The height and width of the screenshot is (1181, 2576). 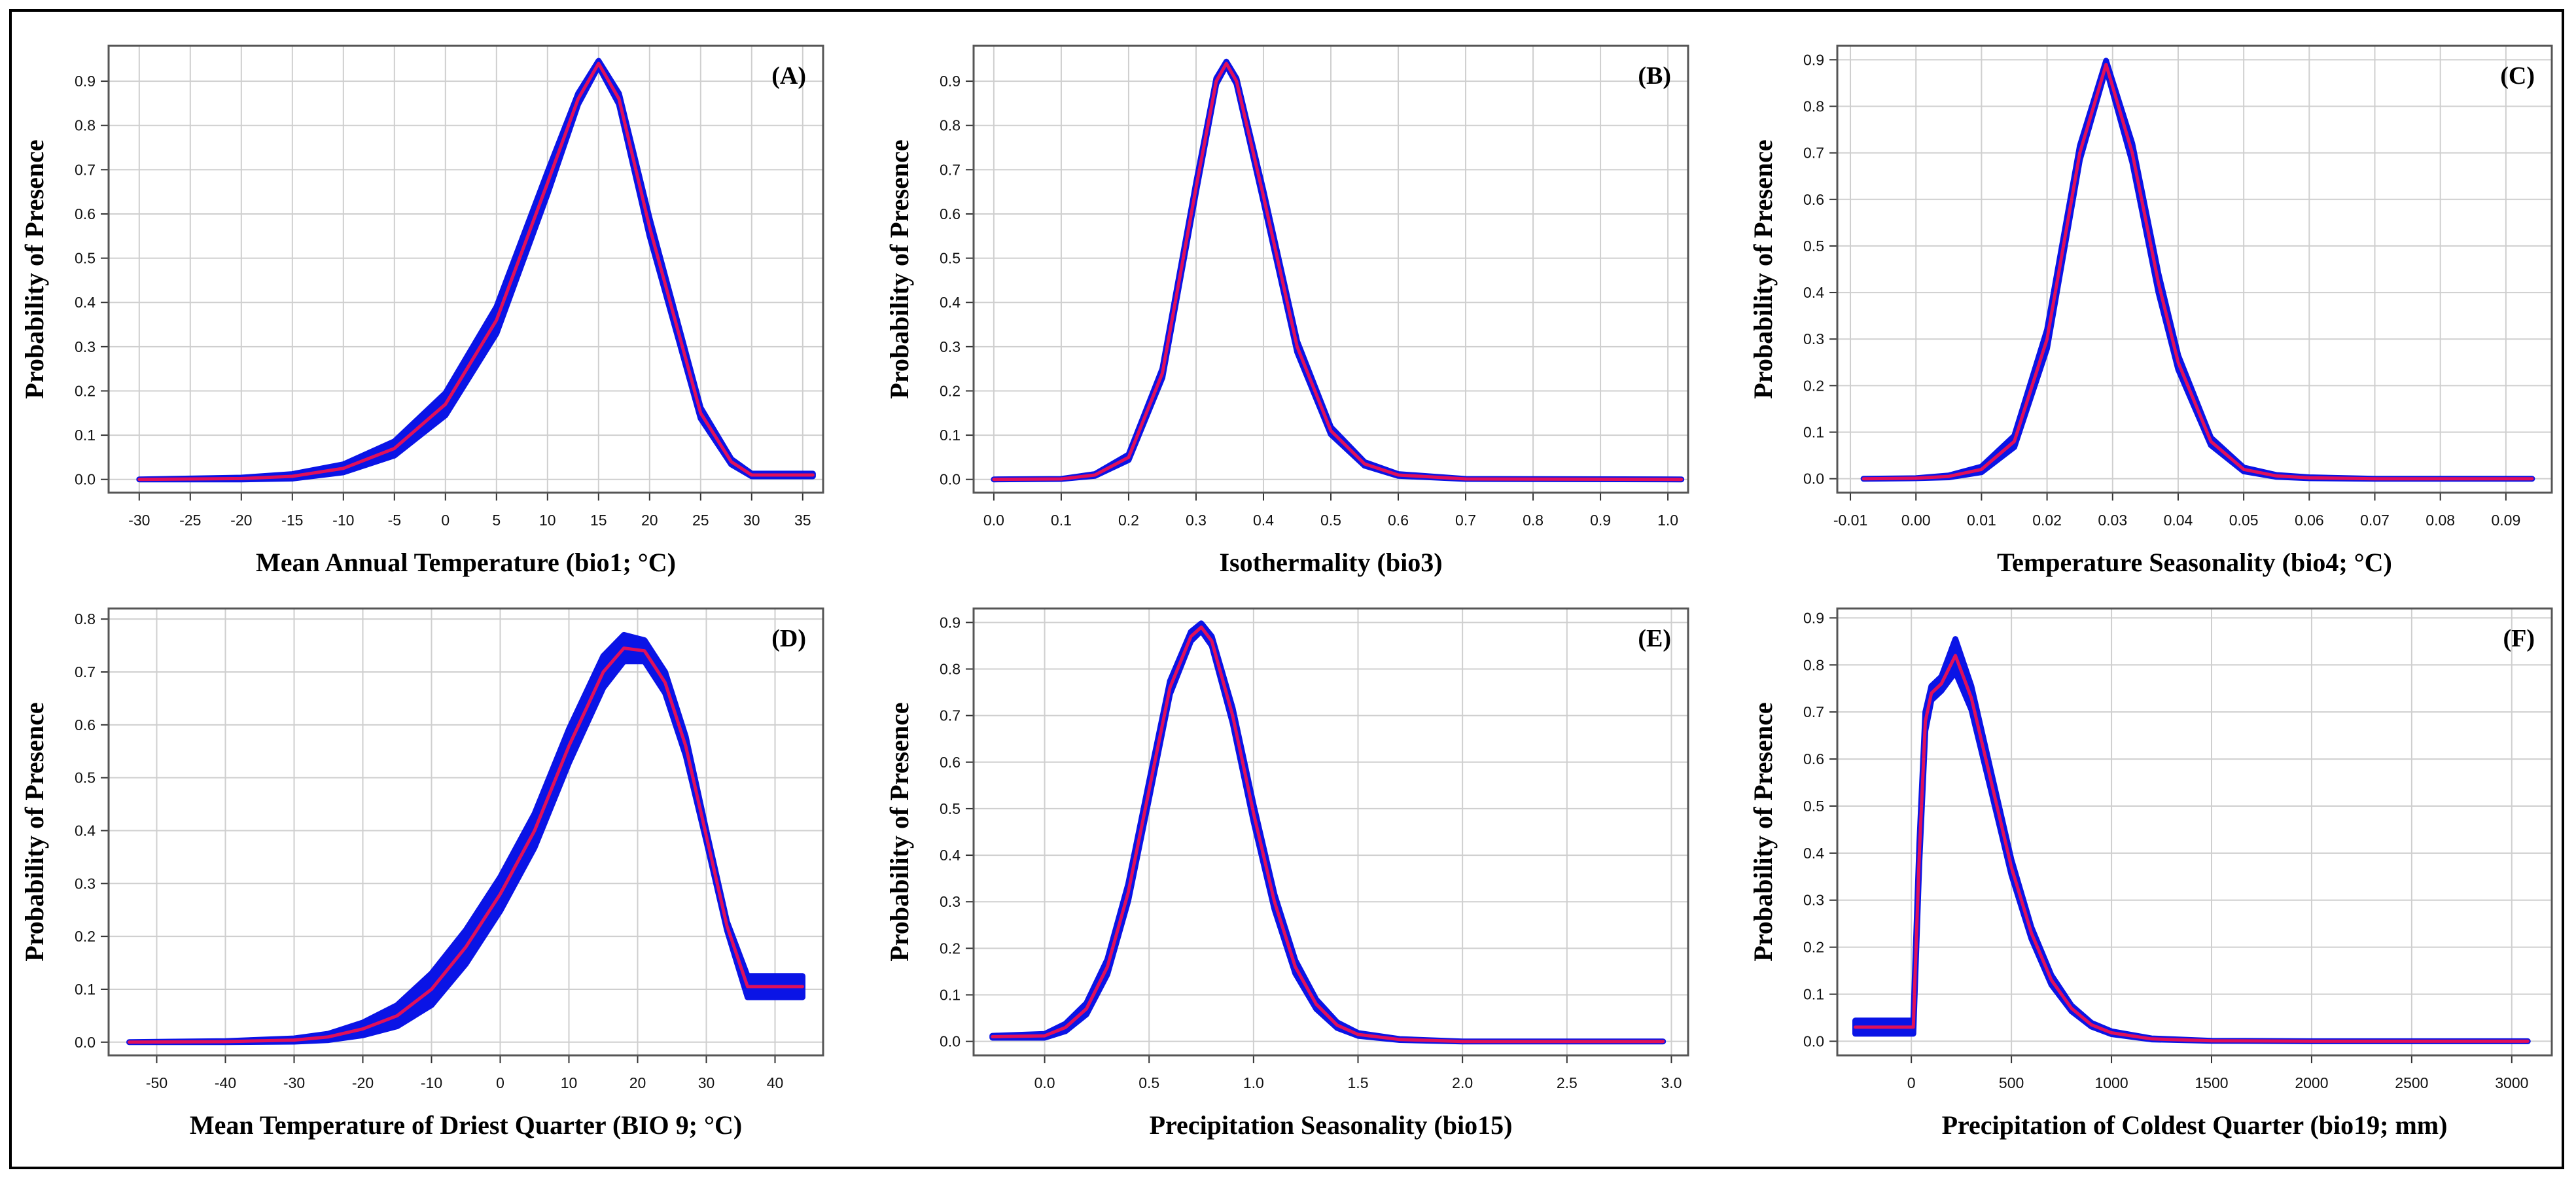 What do you see at coordinates (225, 1082) in the screenshot?
I see `x-tick-label: -40` at bounding box center [225, 1082].